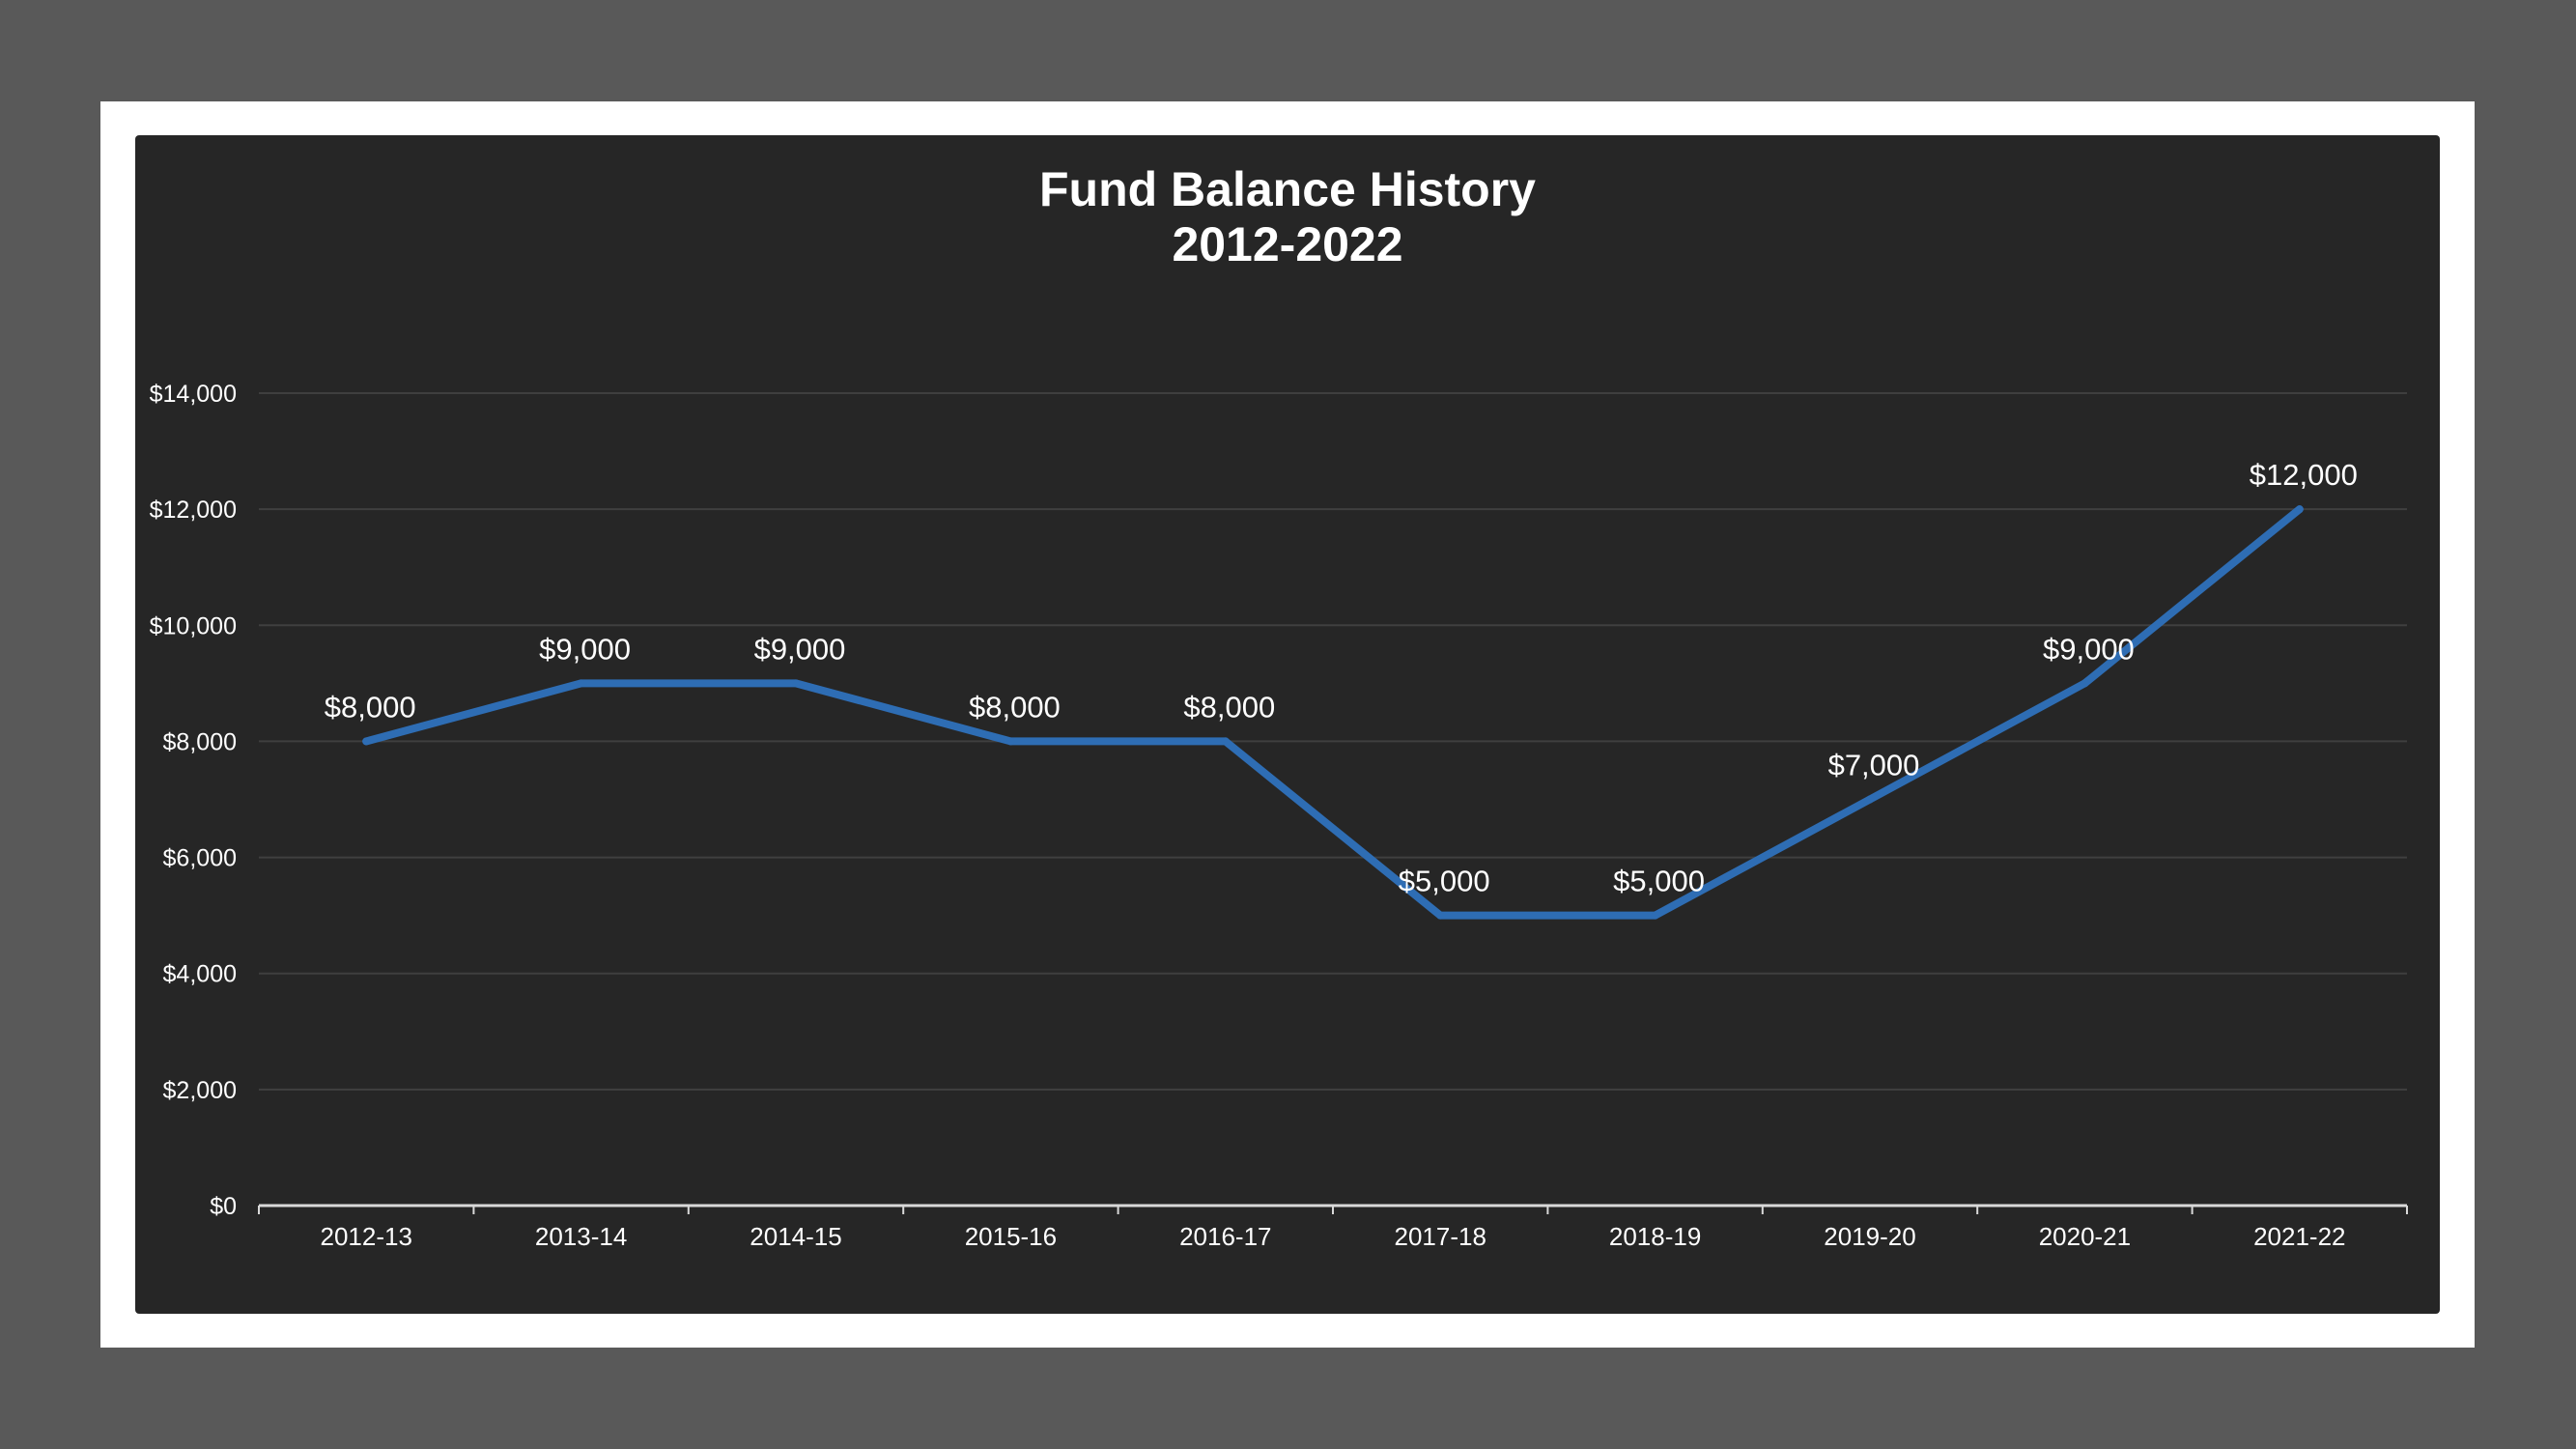  I want to click on x-tick-label: 2014-15, so click(795, 1236).